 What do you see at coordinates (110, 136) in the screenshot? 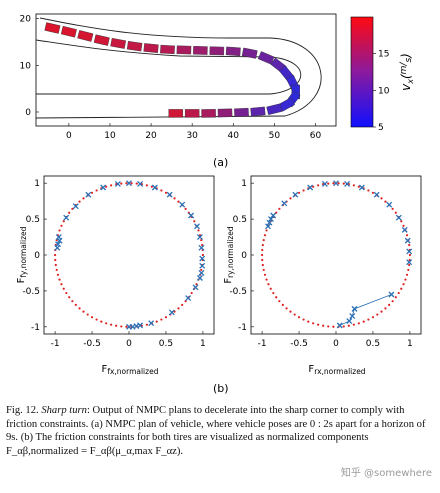
I see `x-tick-label: 10` at bounding box center [110, 136].